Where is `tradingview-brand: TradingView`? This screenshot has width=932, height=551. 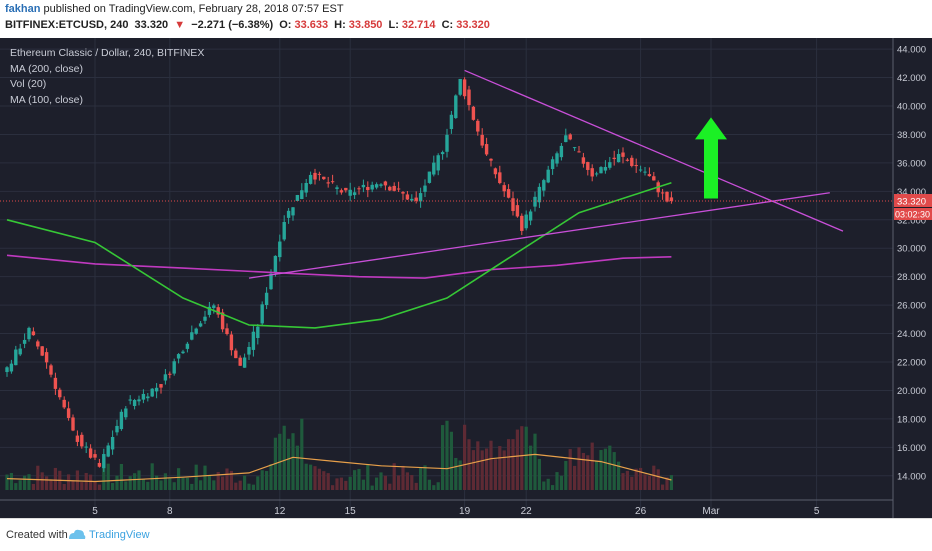 tradingview-brand: TradingView is located at coordinates (119, 535).